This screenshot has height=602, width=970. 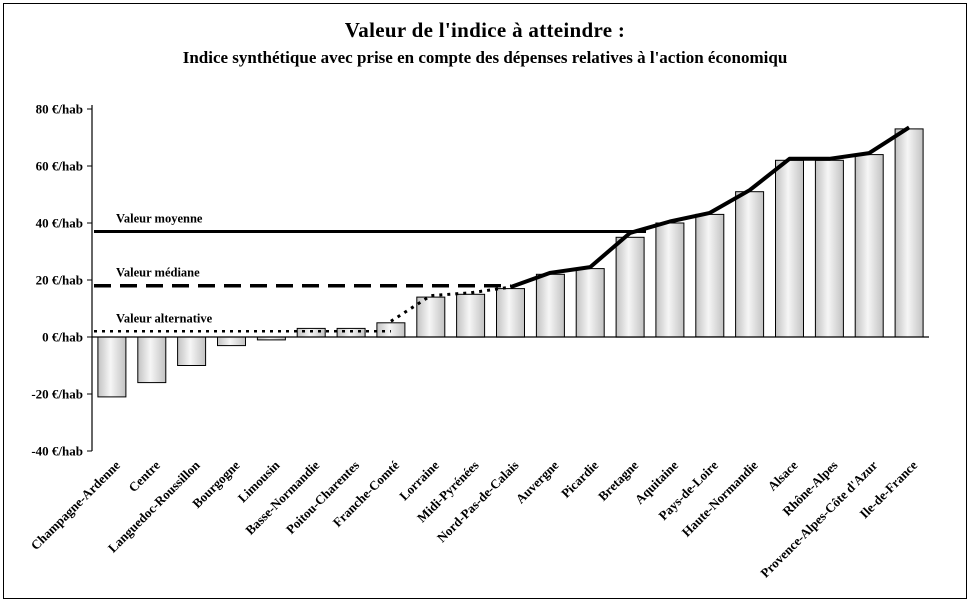 I want to click on reference-line-label: Valeur alternative, so click(x=164, y=318).